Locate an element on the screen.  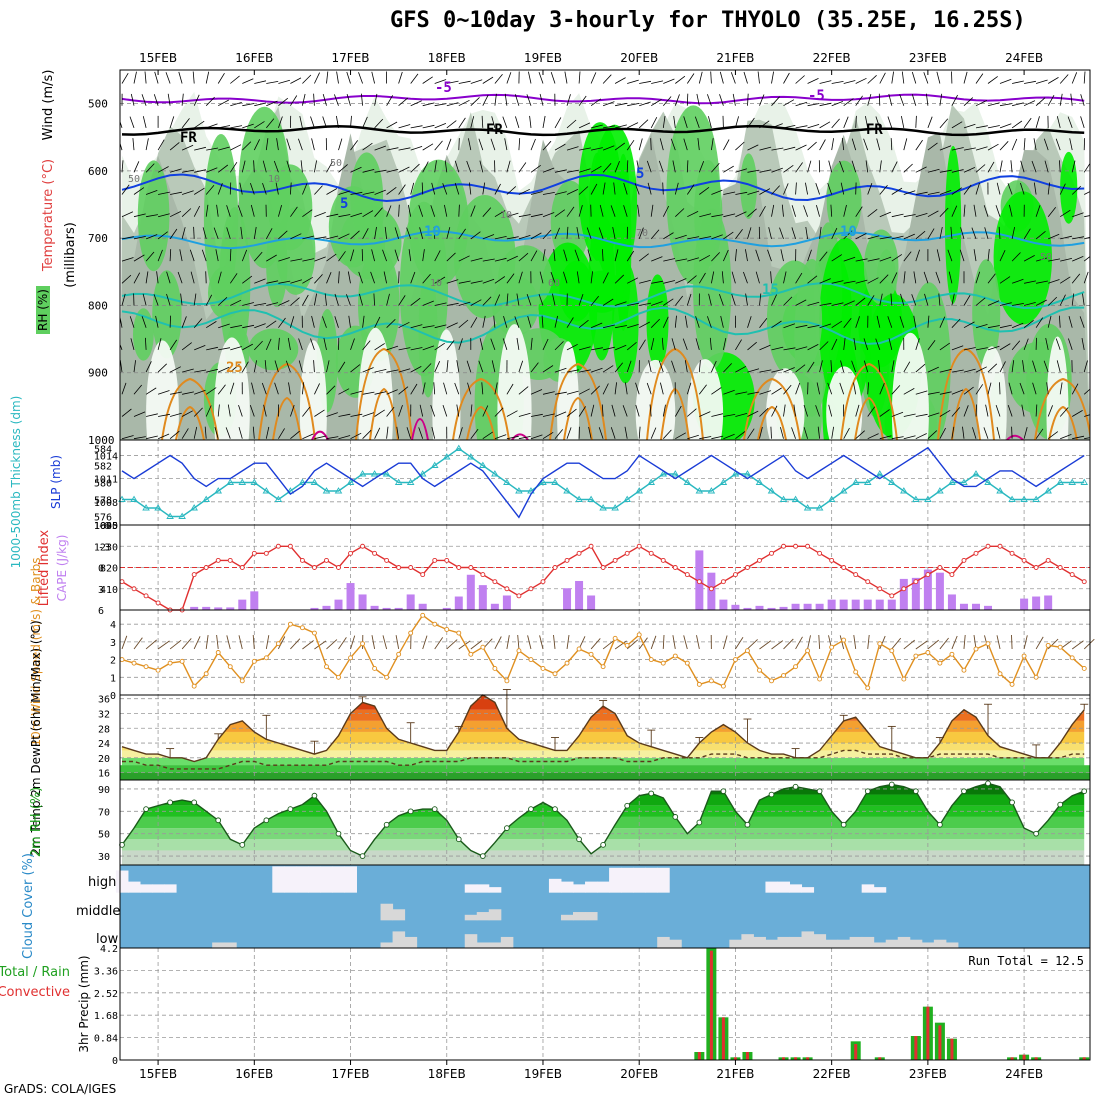
date-tick-top: 24FEB is located at coordinates (1024, 58).